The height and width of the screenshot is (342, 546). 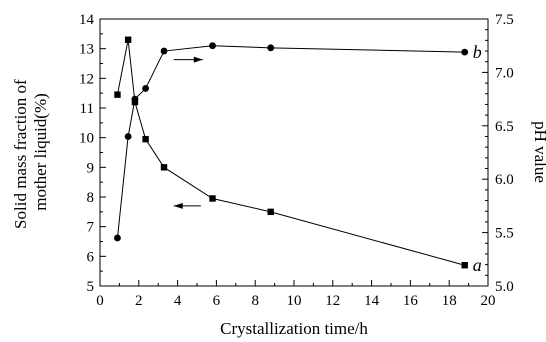 What do you see at coordinates (20, 154) in the screenshot?
I see `left-y-axis-title-line-1: Solid mass fraction of` at bounding box center [20, 154].